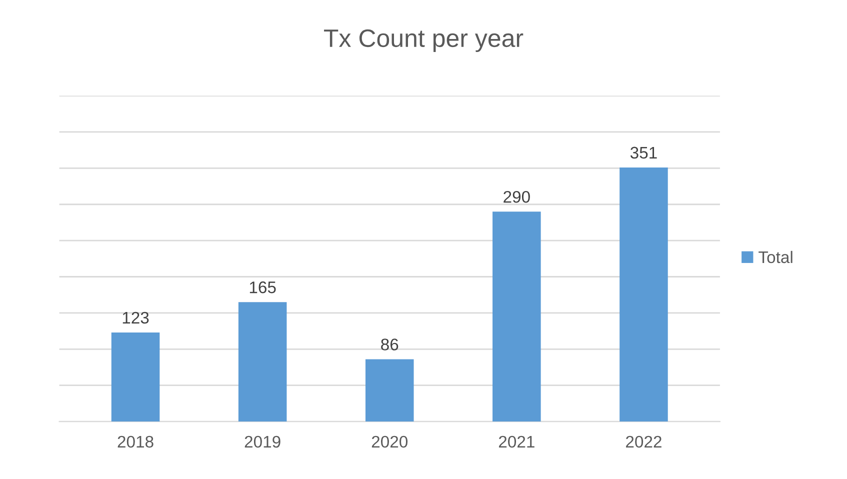  What do you see at coordinates (643, 152) in the screenshot?
I see `data-label: 351` at bounding box center [643, 152].